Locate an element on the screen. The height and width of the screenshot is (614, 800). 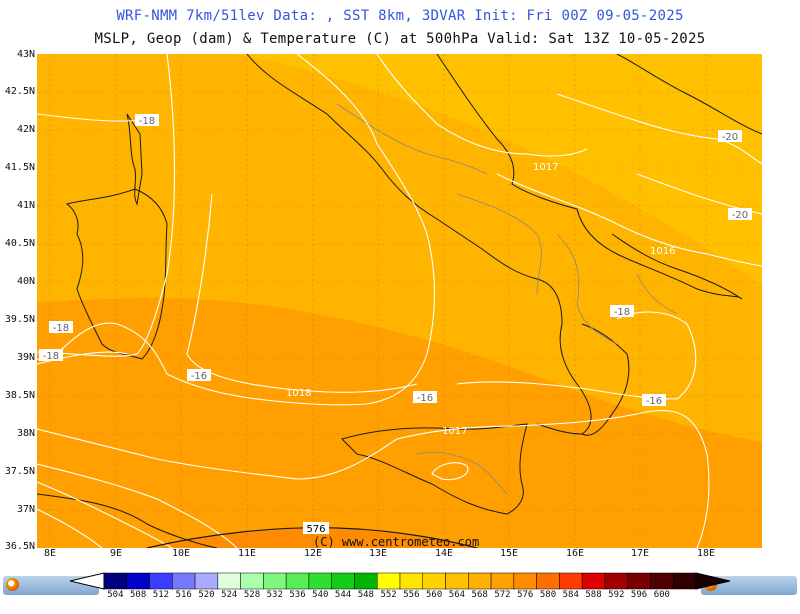
lat-label: 39N is located at coordinates (25, 357).